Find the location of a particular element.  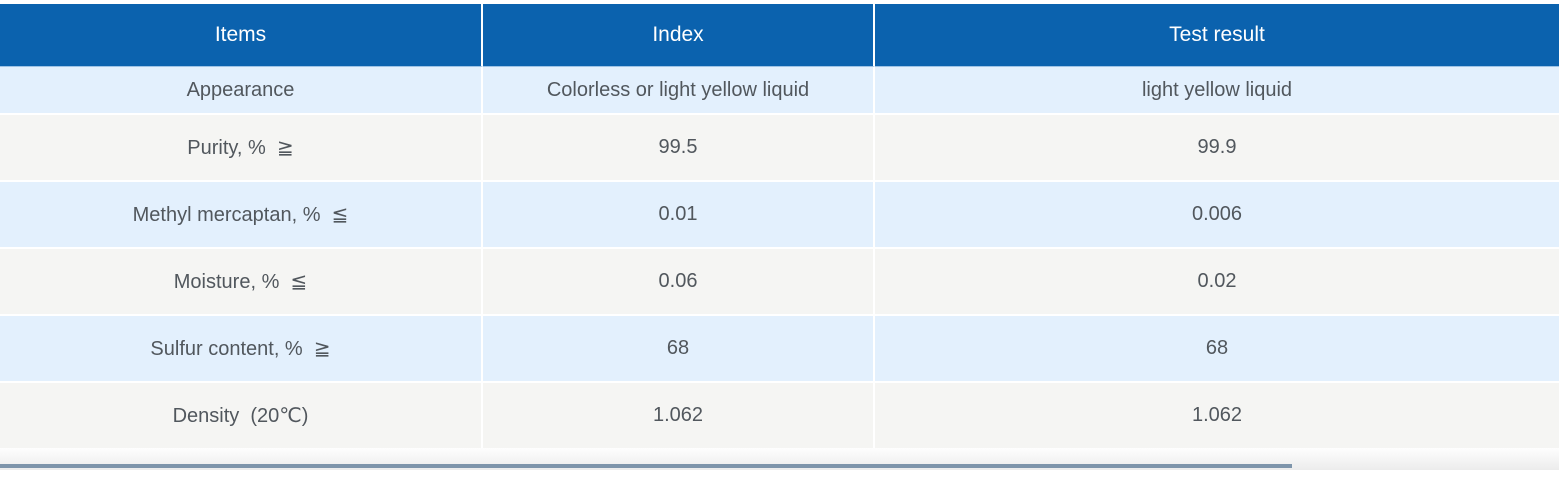

test-result-cell: 1.062 is located at coordinates (1217, 414).